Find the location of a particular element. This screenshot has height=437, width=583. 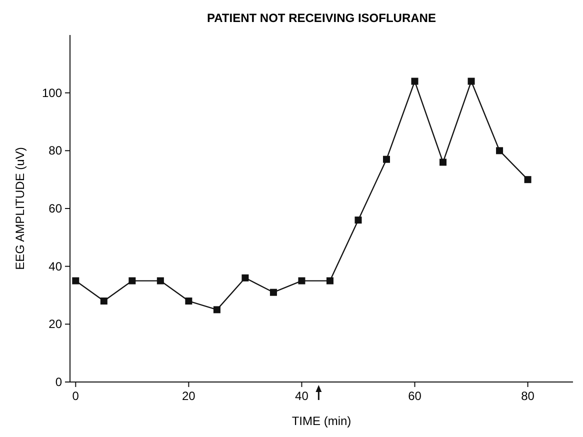

y-tick-label: 60 is located at coordinates (55, 209).